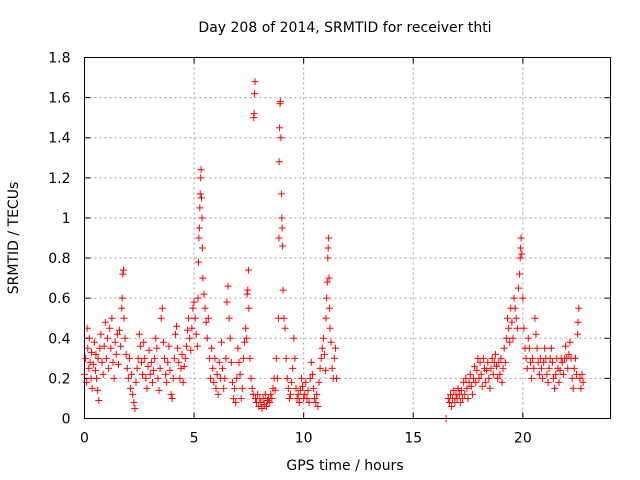 This screenshot has width=640, height=480. What do you see at coordinates (59, 379) in the screenshot?
I see `y-tick-label: 0.2` at bounding box center [59, 379].